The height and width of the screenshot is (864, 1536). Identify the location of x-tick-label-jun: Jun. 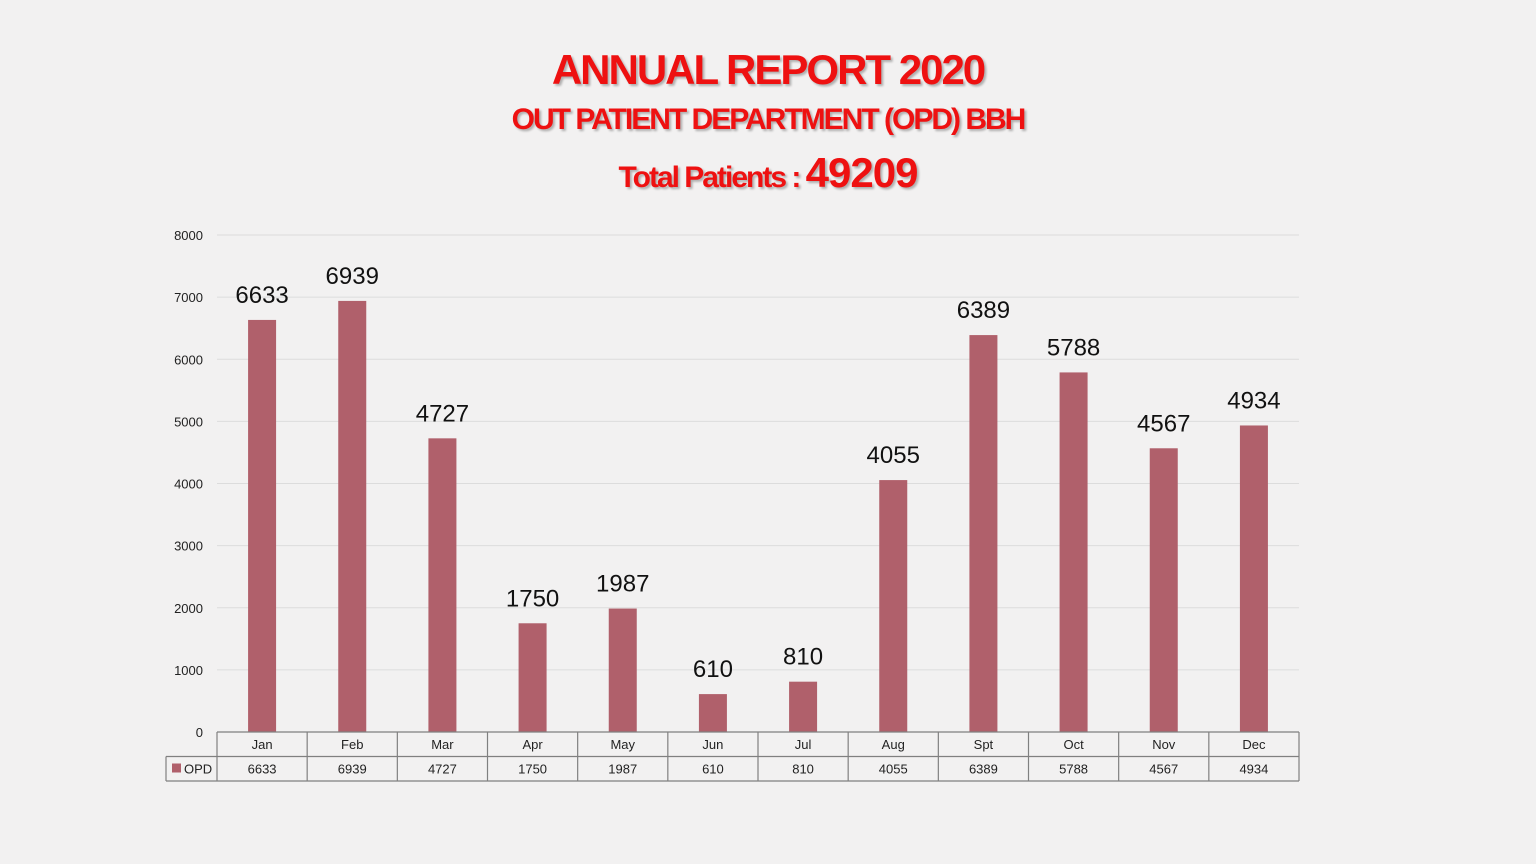
(712, 744).